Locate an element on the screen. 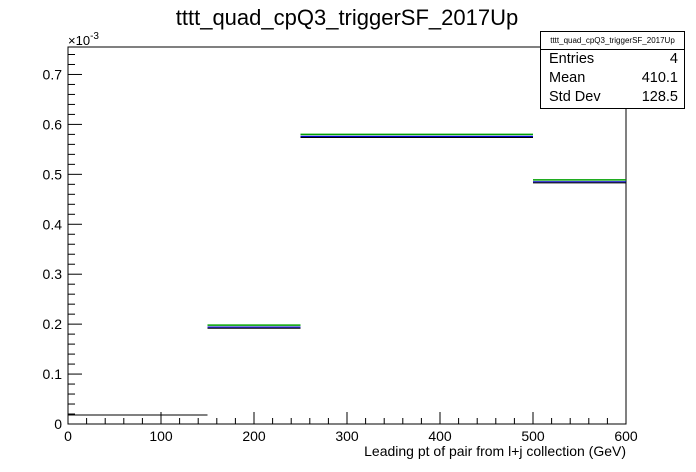 The height and width of the screenshot is (472, 696). x-tick-label: 400 is located at coordinates (440, 436).